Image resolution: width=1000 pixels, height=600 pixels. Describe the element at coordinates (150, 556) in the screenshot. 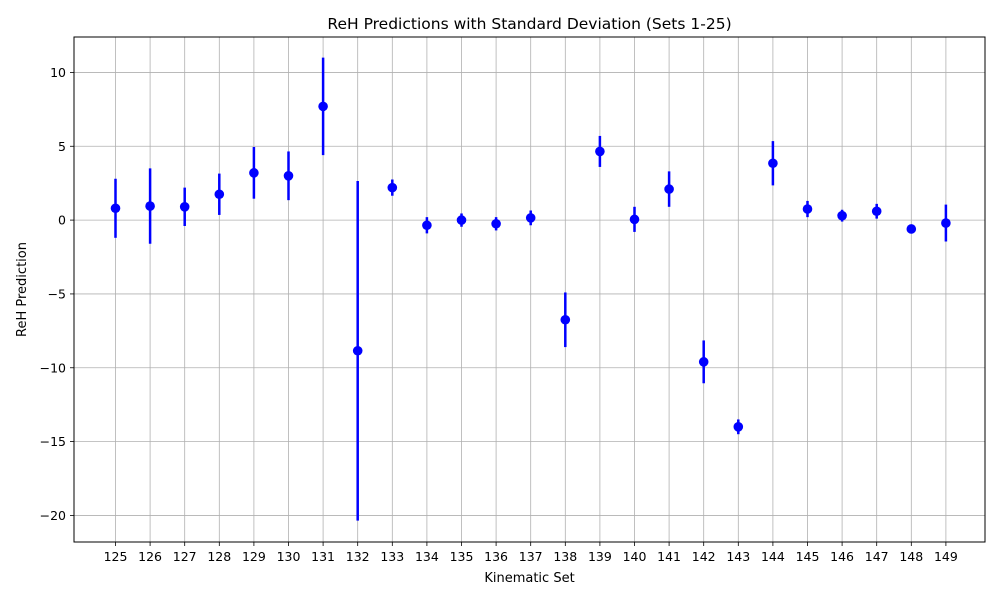

I see `x-tick-label: 126` at that location.